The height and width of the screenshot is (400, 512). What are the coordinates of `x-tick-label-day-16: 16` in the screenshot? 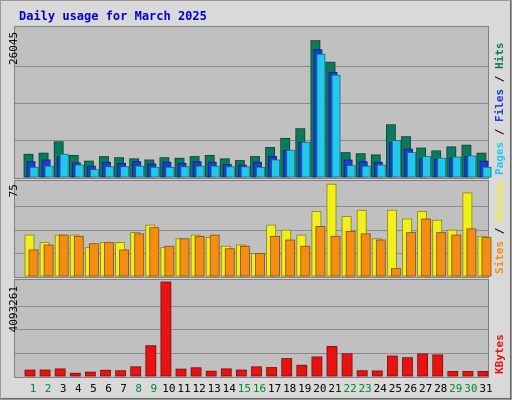 It's located at (259, 388).